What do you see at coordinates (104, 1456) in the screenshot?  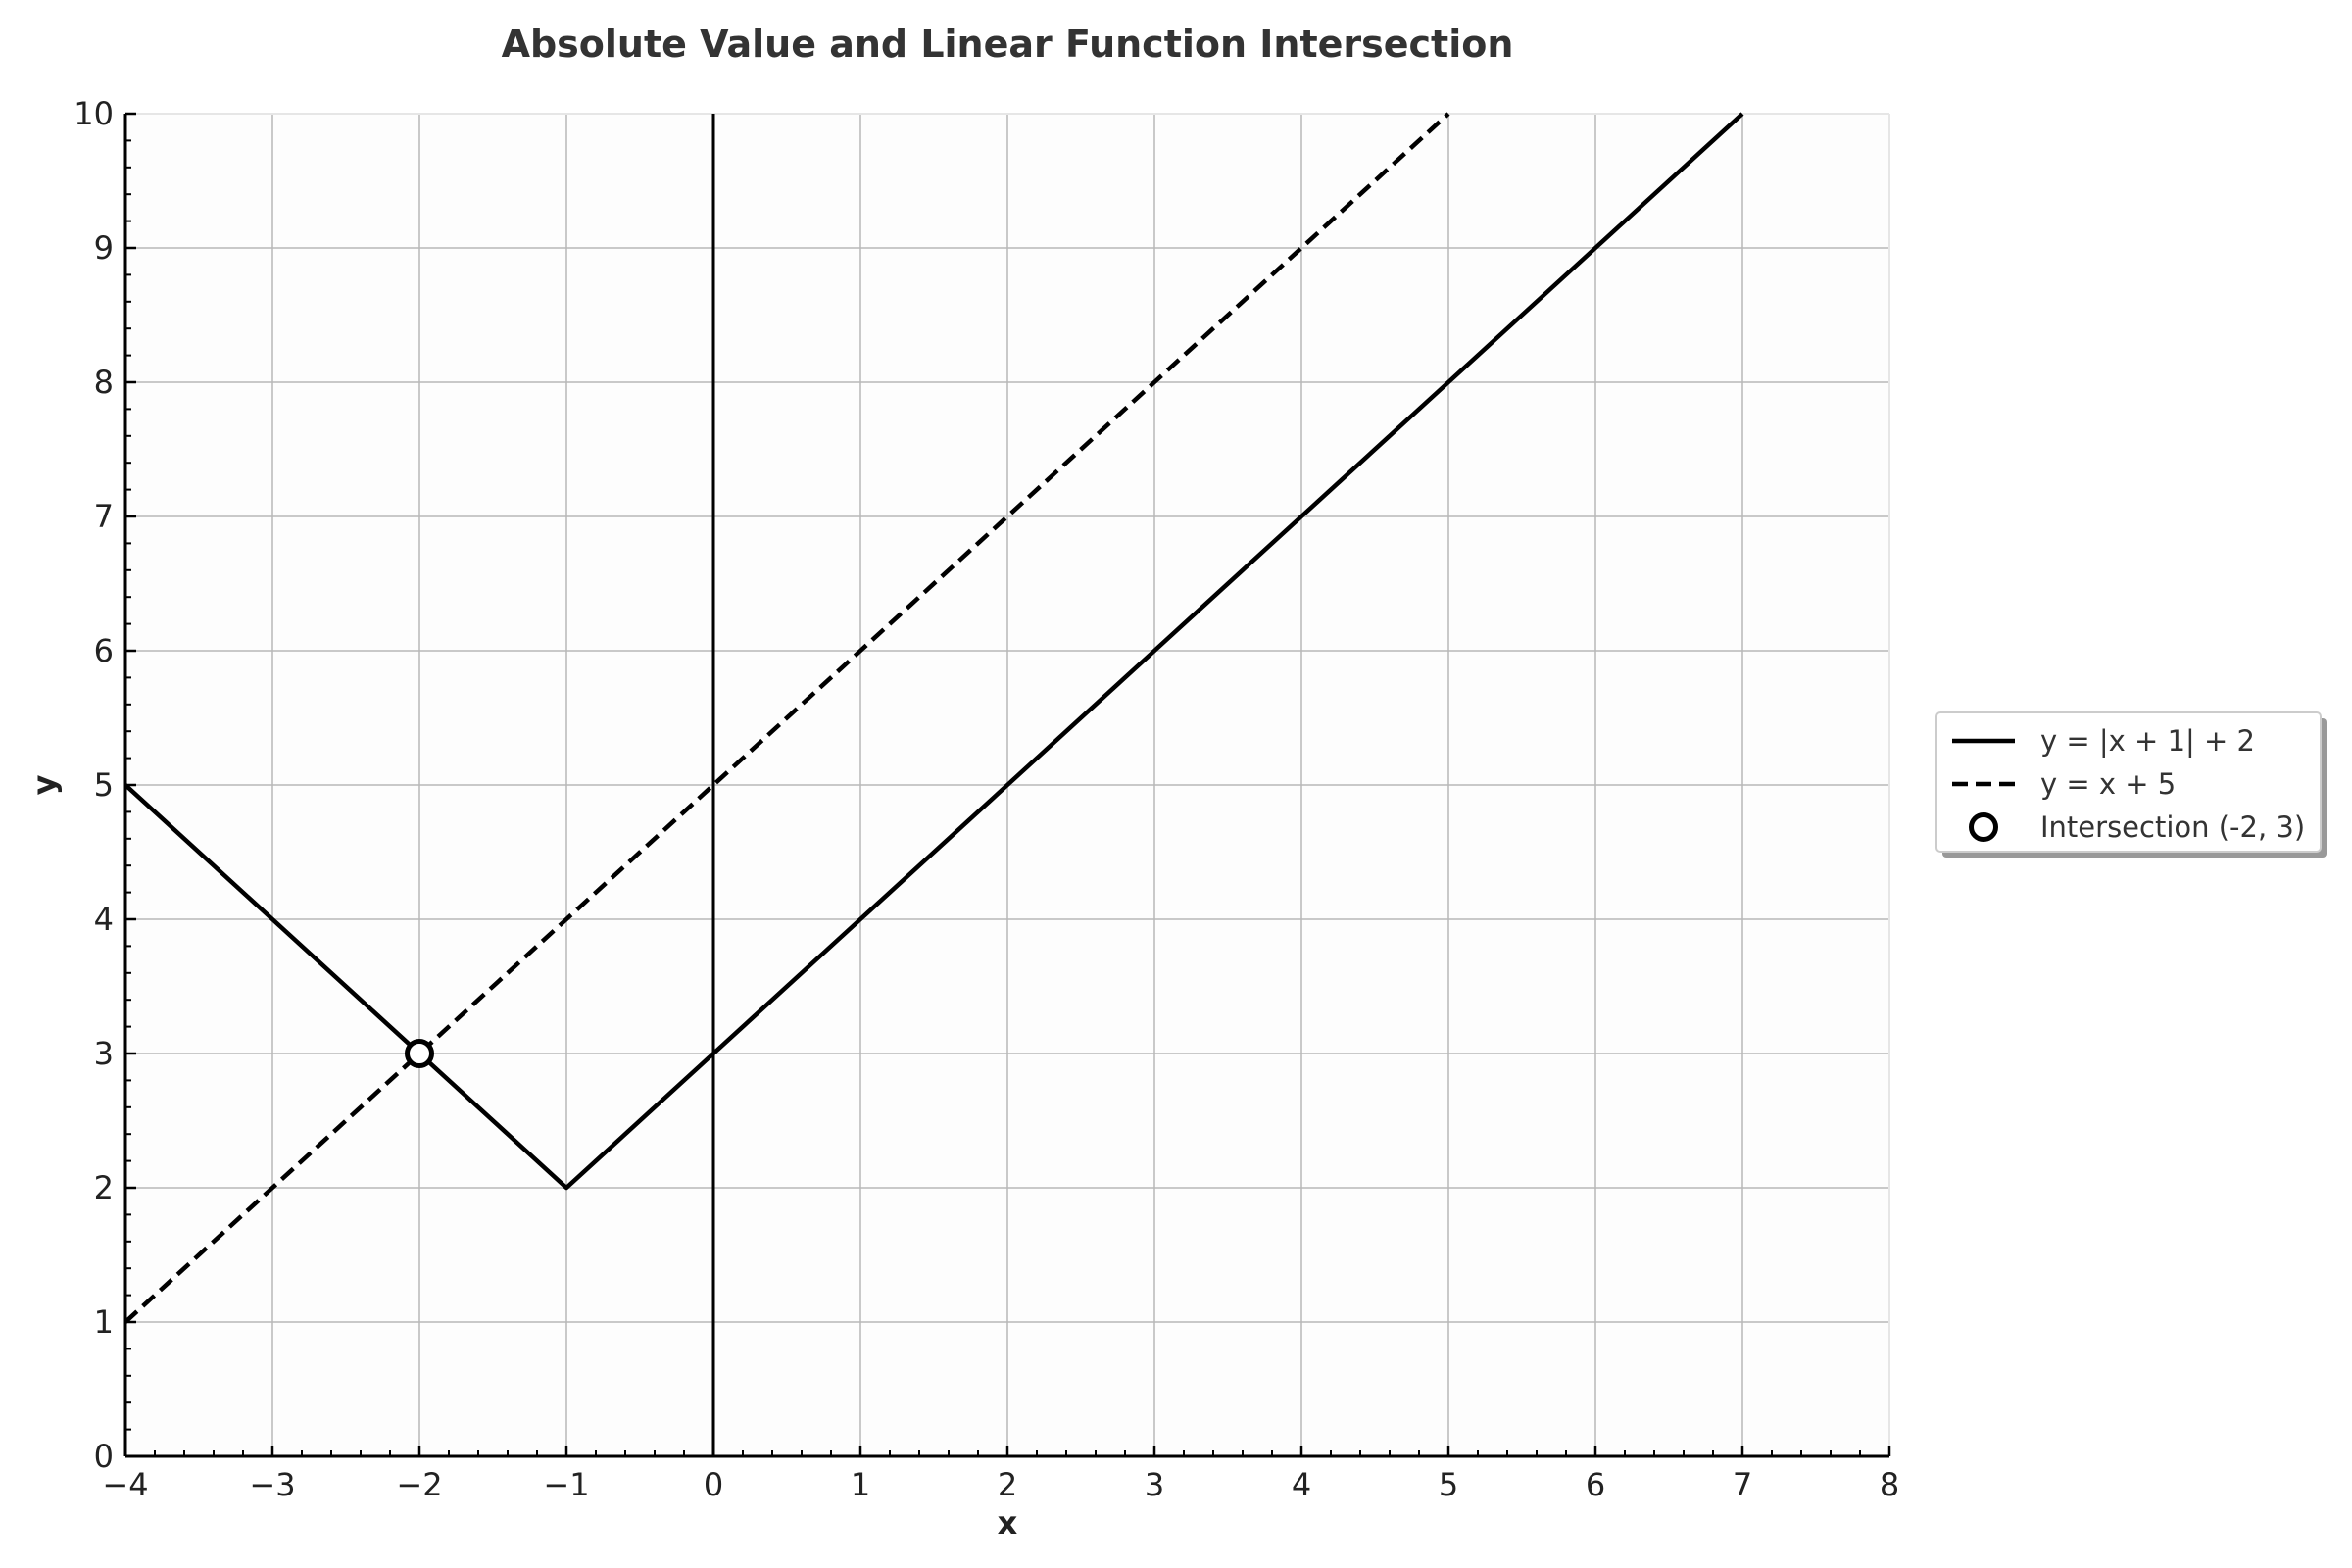 I see `y-tick-label: 0` at bounding box center [104, 1456].